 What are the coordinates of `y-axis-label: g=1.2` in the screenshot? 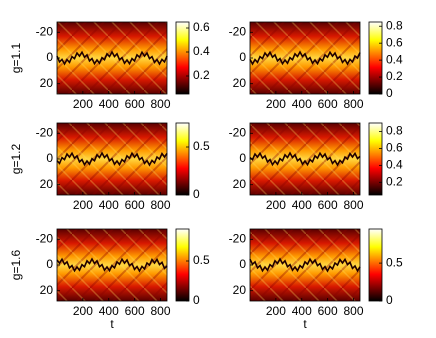 It's located at (16, 158).